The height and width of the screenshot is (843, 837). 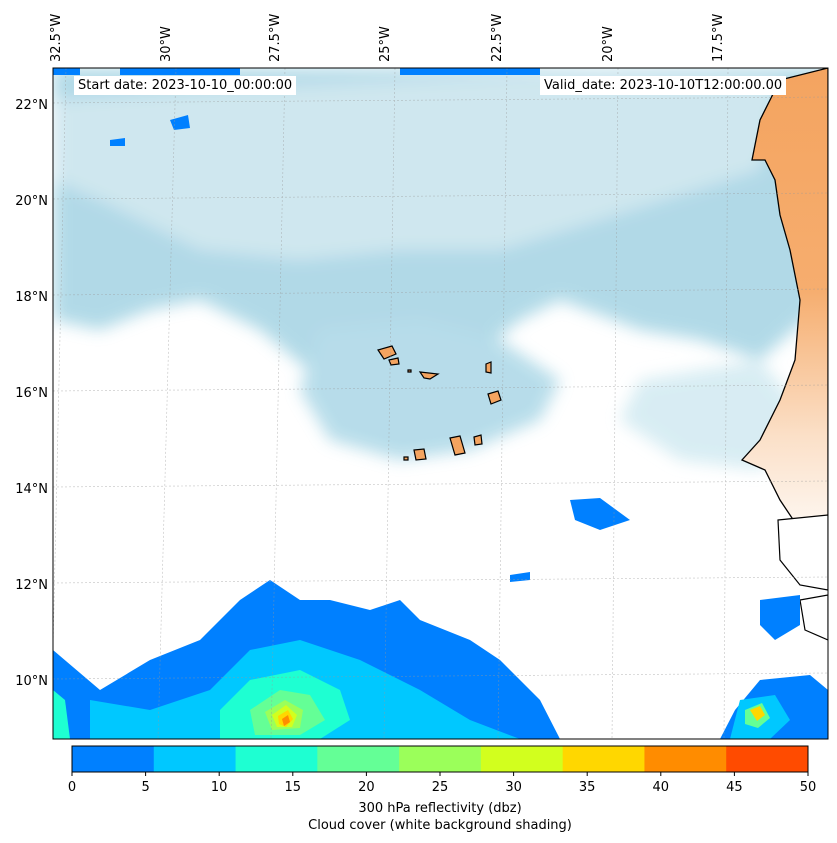 What do you see at coordinates (31, 297) in the screenshot?
I see `latitude-tick-label: 18°N` at bounding box center [31, 297].